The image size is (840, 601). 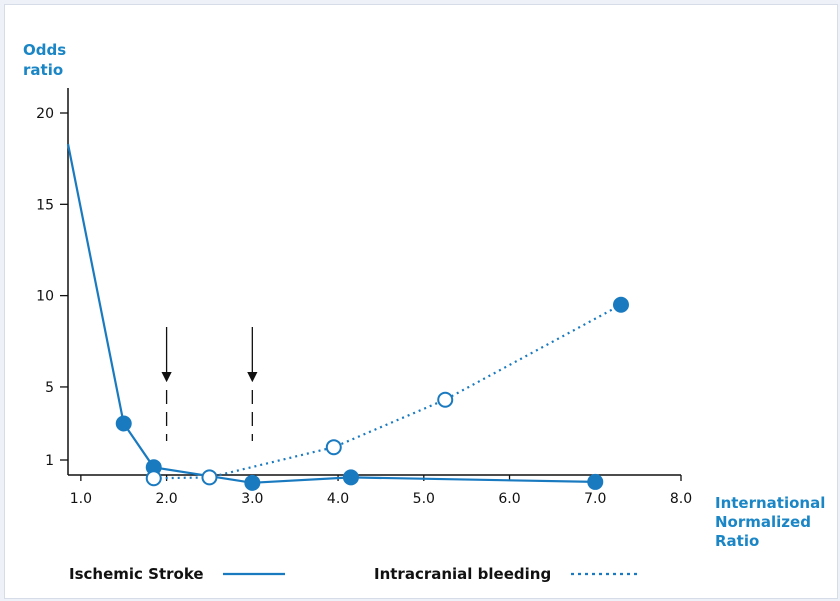 I want to click on y-tick-label: 5, so click(x=49, y=388).